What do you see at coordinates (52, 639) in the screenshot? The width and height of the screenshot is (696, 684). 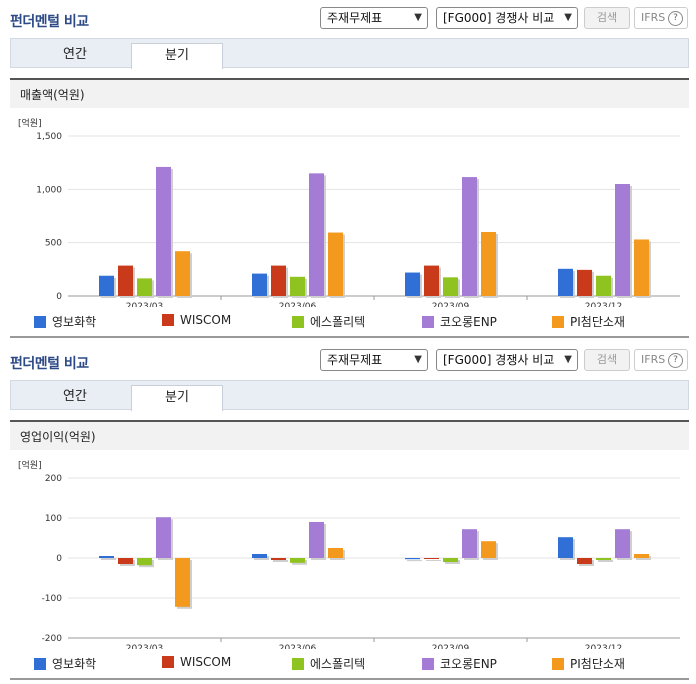 I see `y-tick-label: -200` at bounding box center [52, 639].